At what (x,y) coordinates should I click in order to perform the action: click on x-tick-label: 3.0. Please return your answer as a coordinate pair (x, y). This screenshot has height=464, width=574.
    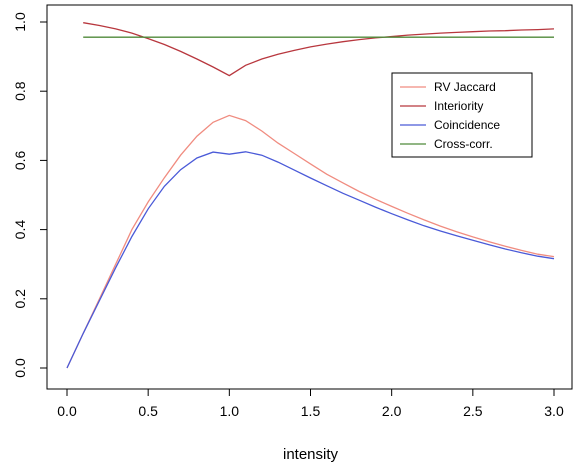
    Looking at the image, I should click on (554, 411).